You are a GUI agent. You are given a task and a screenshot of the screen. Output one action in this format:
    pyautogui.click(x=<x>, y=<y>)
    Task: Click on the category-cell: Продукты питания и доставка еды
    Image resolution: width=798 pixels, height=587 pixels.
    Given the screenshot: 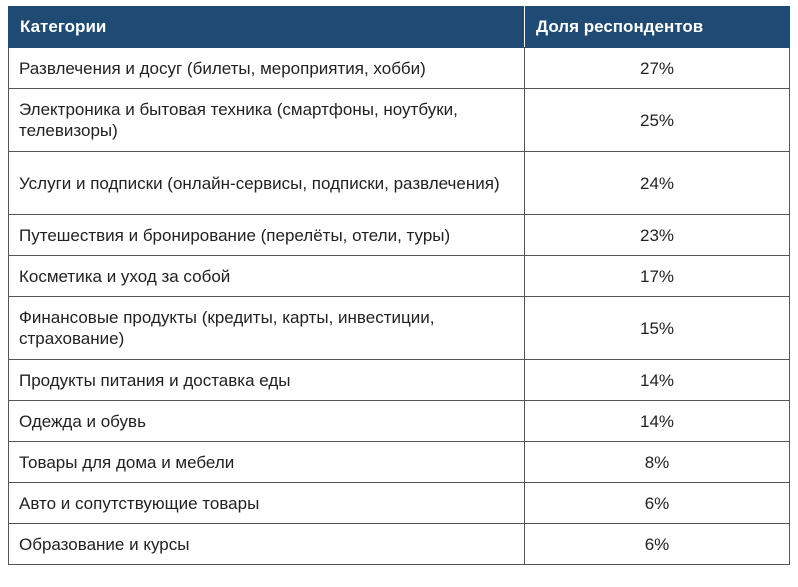 What is the action you would take?
    pyautogui.click(x=266, y=380)
    